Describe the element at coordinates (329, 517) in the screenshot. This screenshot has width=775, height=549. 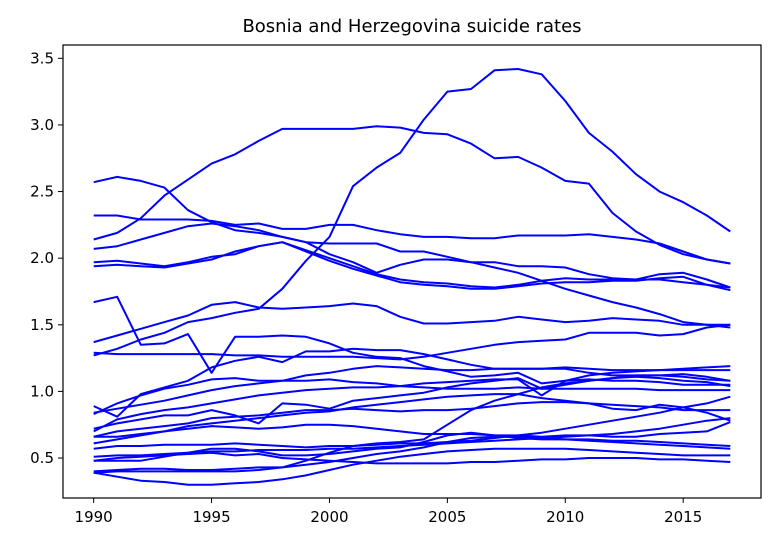
I see `x-tick-label: 2000` at that location.